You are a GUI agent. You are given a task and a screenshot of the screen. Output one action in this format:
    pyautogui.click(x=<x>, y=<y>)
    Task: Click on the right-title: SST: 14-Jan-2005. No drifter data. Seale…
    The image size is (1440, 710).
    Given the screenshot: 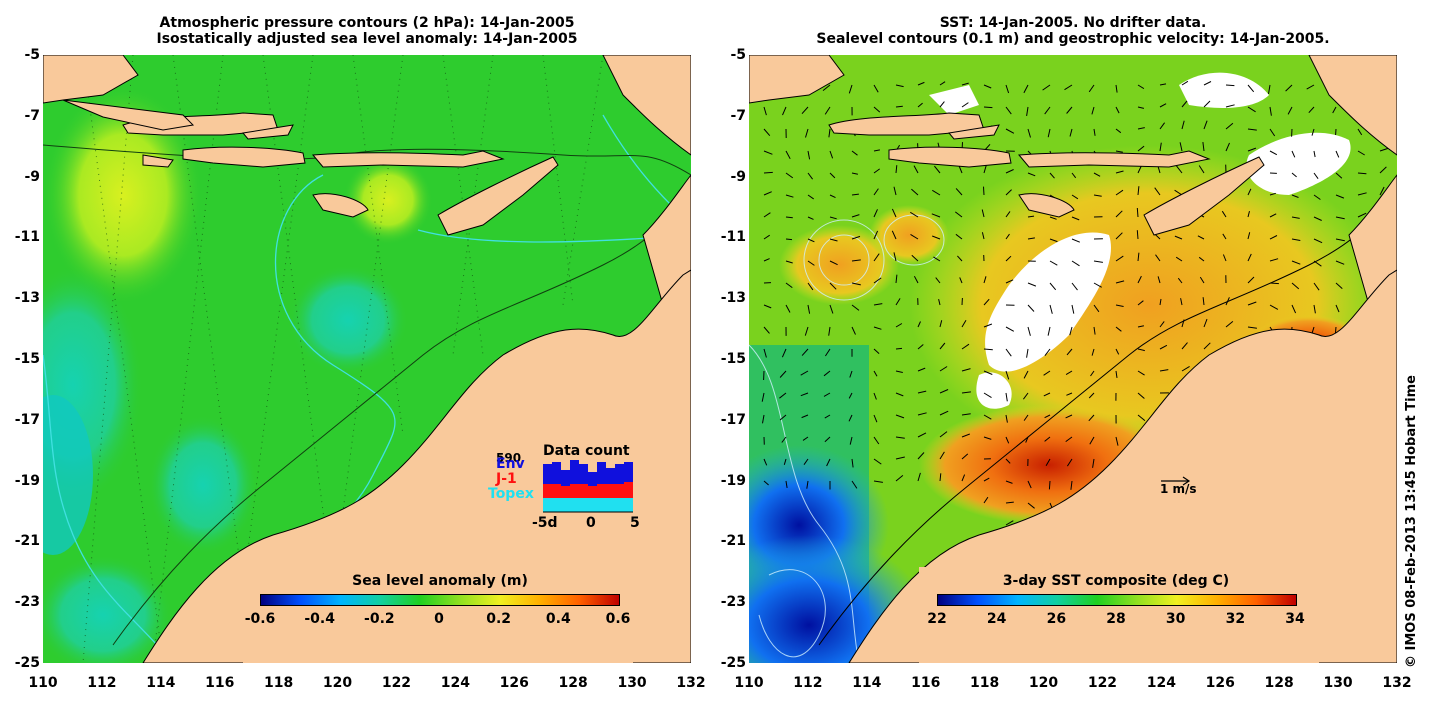 What is the action you would take?
    pyautogui.click(x=1073, y=31)
    